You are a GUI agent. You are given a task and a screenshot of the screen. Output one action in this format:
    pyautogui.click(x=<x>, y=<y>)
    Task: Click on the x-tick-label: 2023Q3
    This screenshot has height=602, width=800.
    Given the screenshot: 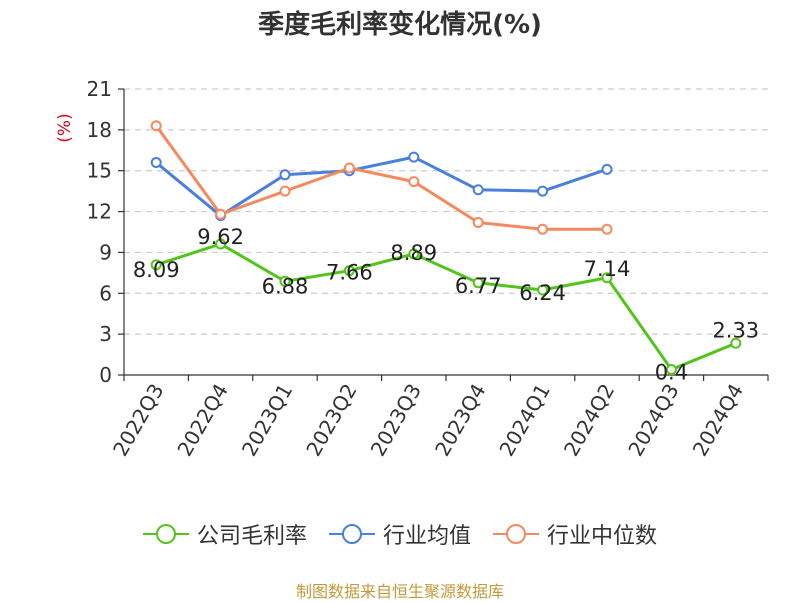 What is the action you would take?
    pyautogui.click(x=396, y=420)
    